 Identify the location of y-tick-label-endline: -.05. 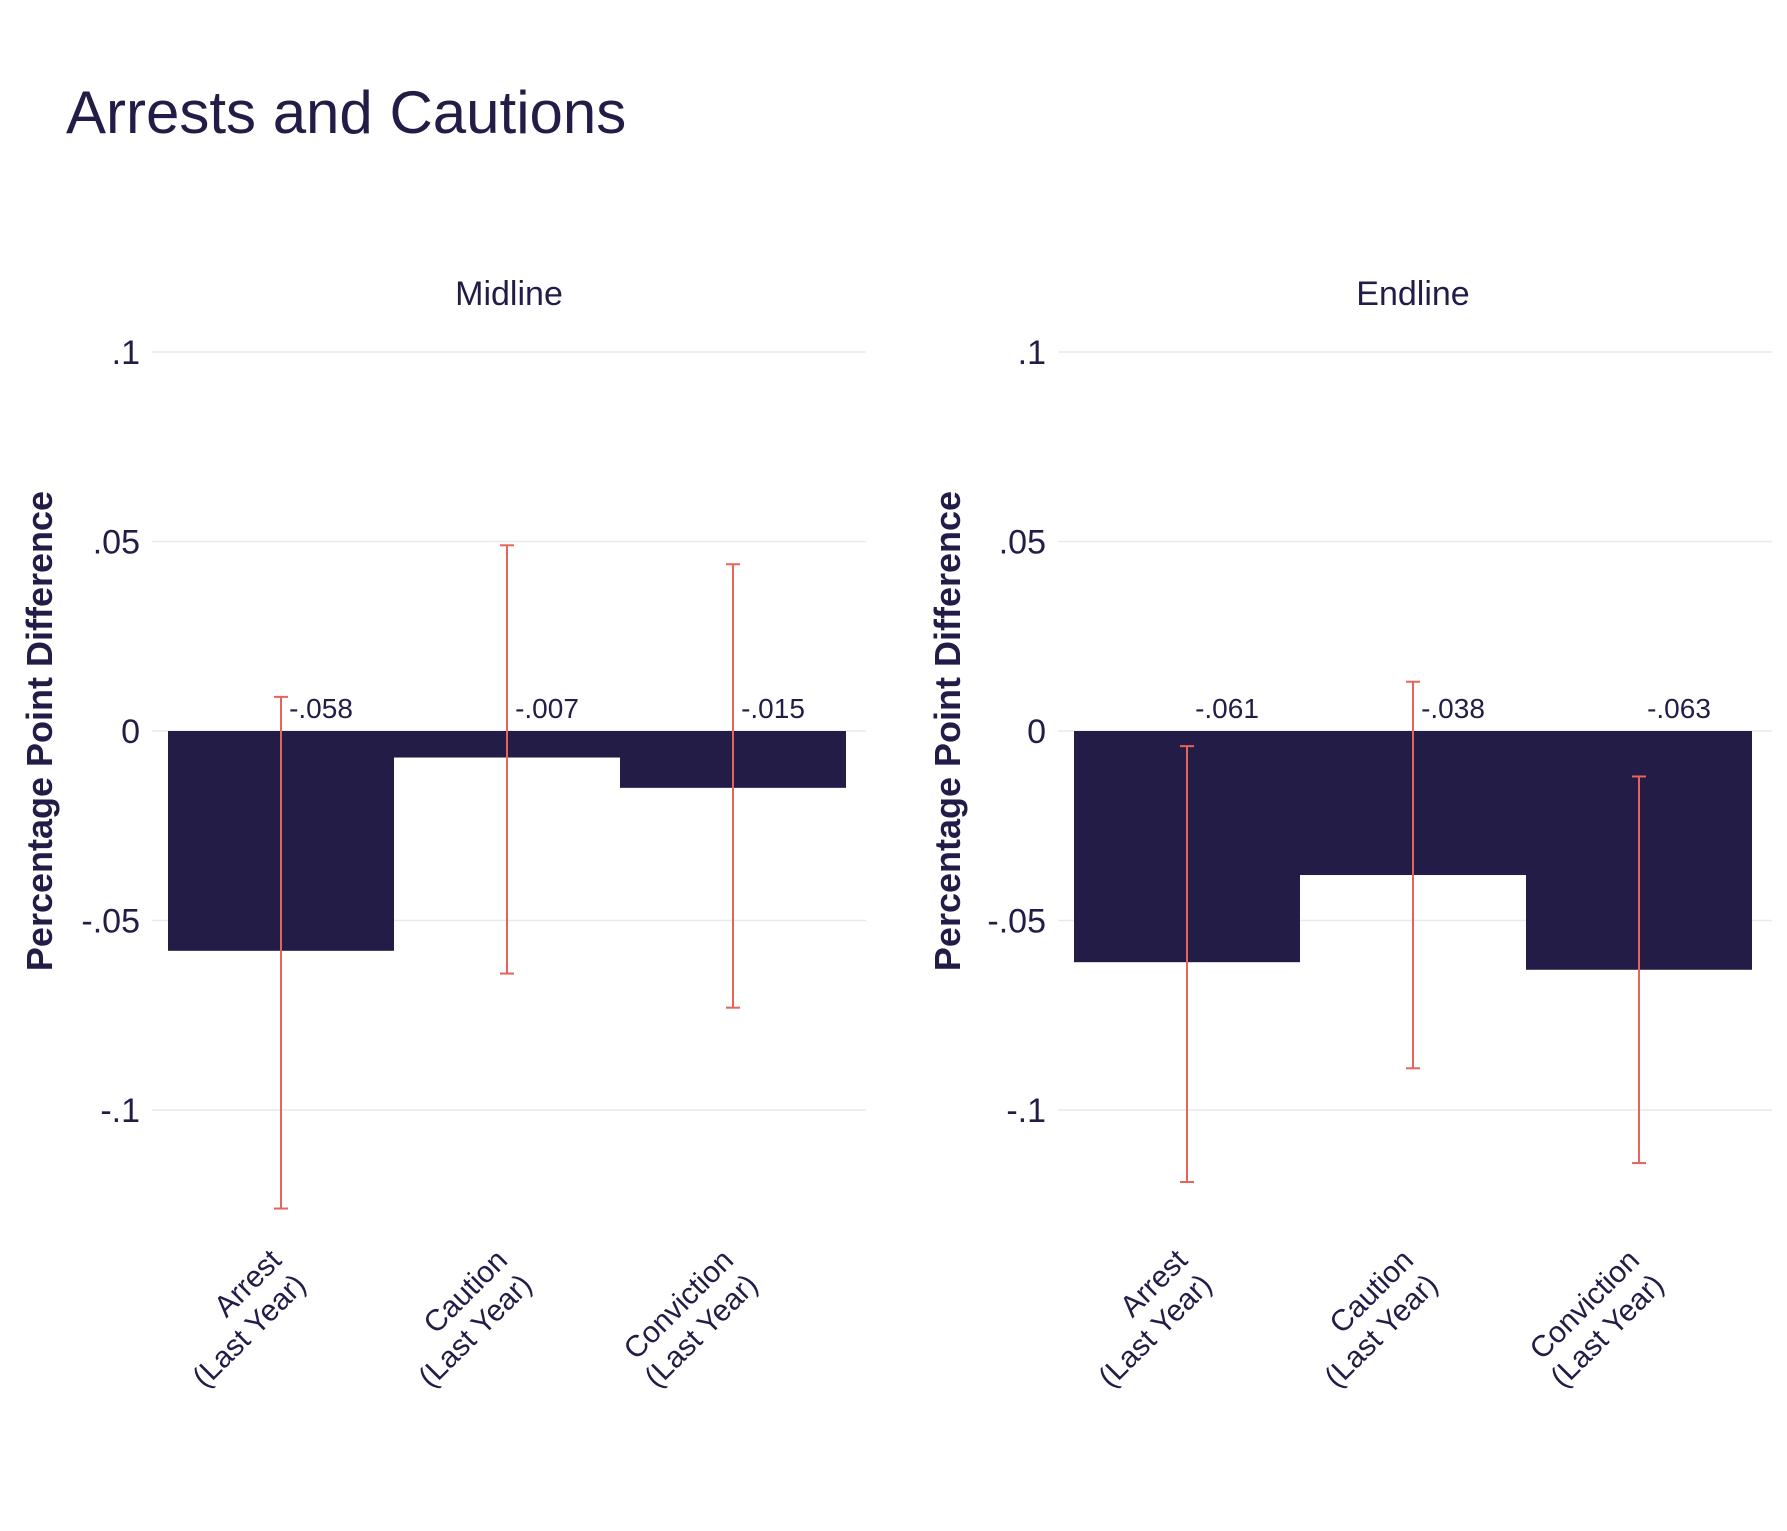
(1016, 922).